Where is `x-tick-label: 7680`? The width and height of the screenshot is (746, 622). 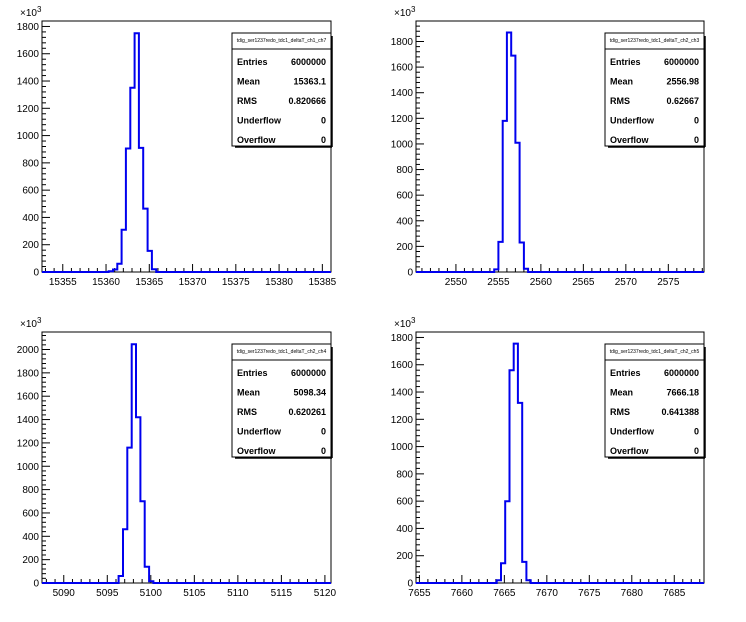 x-tick-label: 7680 is located at coordinates (632, 593).